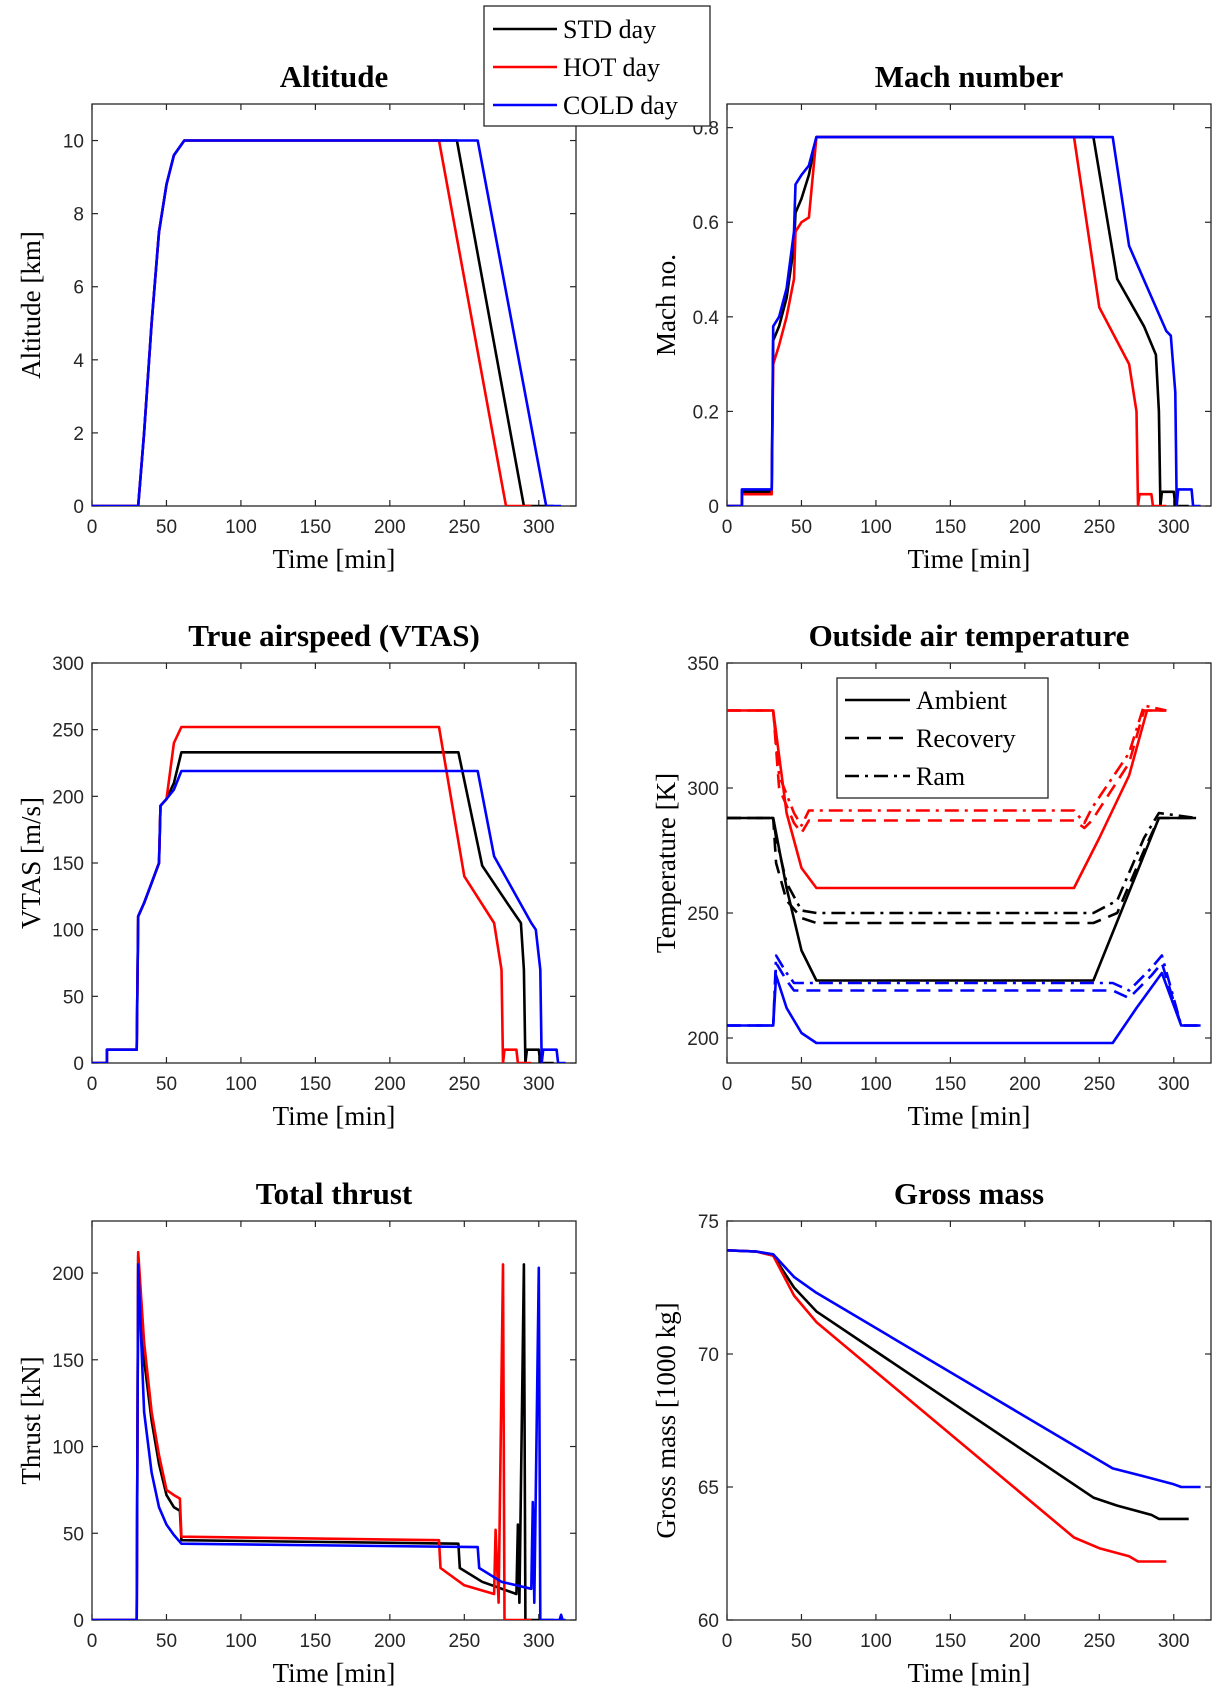  I want to click on day-legend: STD day HOT day COLD day, so click(597, 66).